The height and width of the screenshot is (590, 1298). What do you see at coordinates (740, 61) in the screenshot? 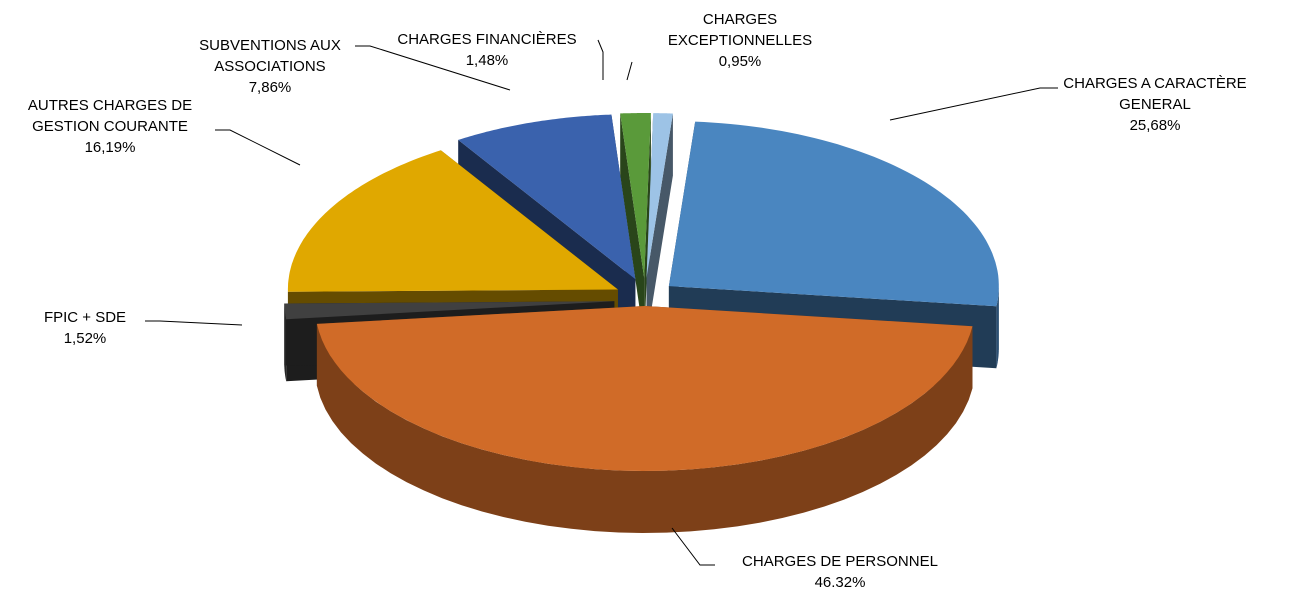
I see `value-label: 0,95%` at bounding box center [740, 61].